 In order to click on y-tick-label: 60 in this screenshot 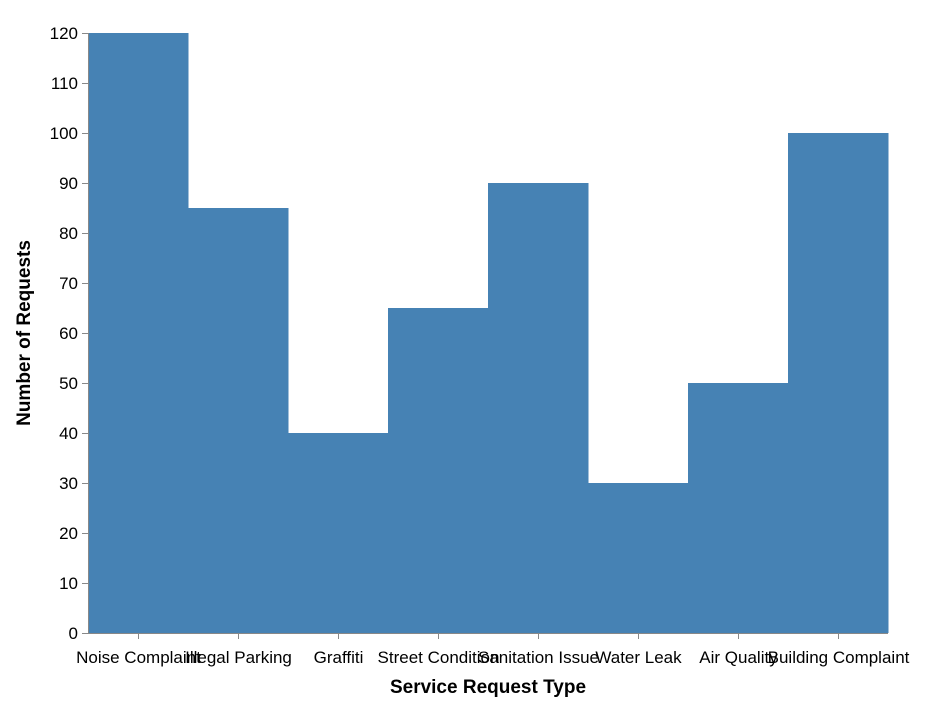, I will do `click(68, 333)`.